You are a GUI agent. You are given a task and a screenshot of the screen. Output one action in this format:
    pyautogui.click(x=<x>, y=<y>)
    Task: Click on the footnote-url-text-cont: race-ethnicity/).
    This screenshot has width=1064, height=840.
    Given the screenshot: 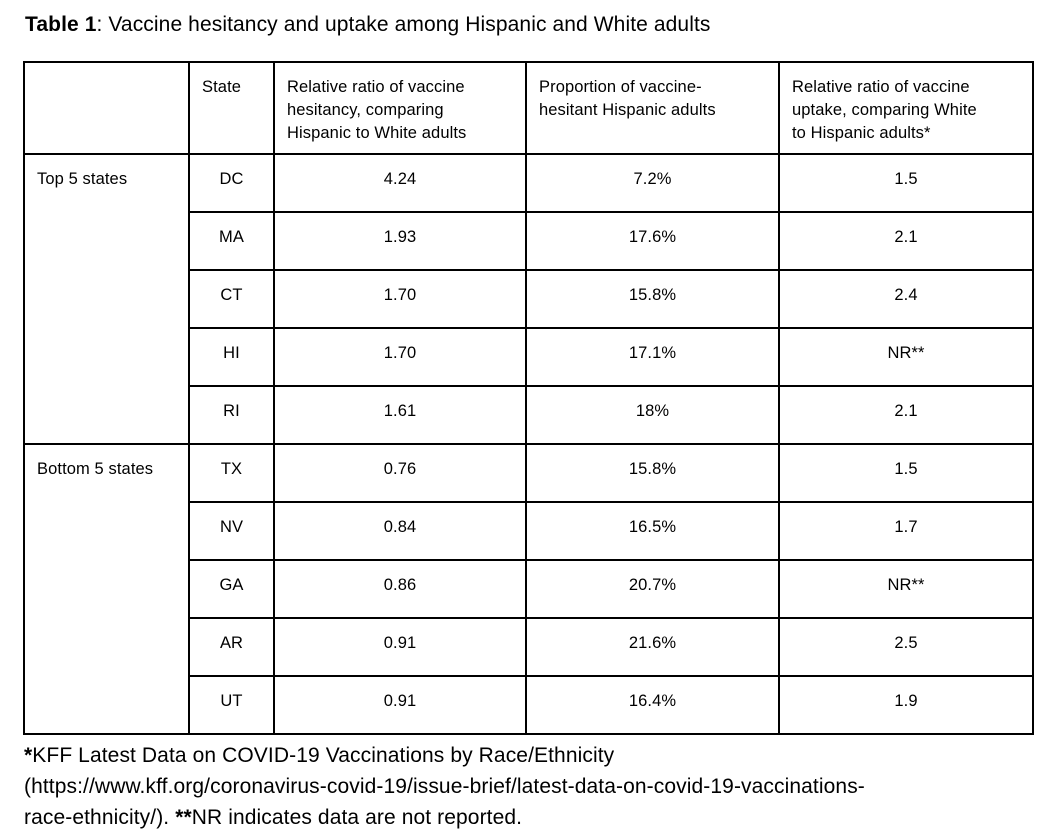 What is the action you would take?
    pyautogui.click(x=100, y=817)
    